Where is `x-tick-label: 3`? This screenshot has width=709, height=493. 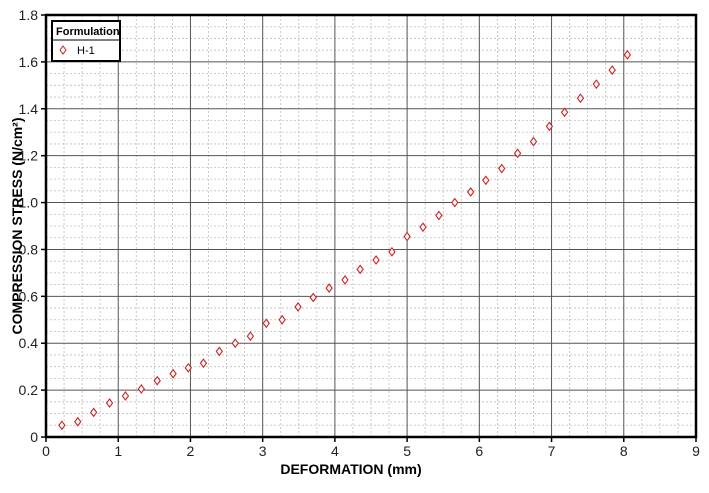
x-tick-label: 3 is located at coordinates (263, 451).